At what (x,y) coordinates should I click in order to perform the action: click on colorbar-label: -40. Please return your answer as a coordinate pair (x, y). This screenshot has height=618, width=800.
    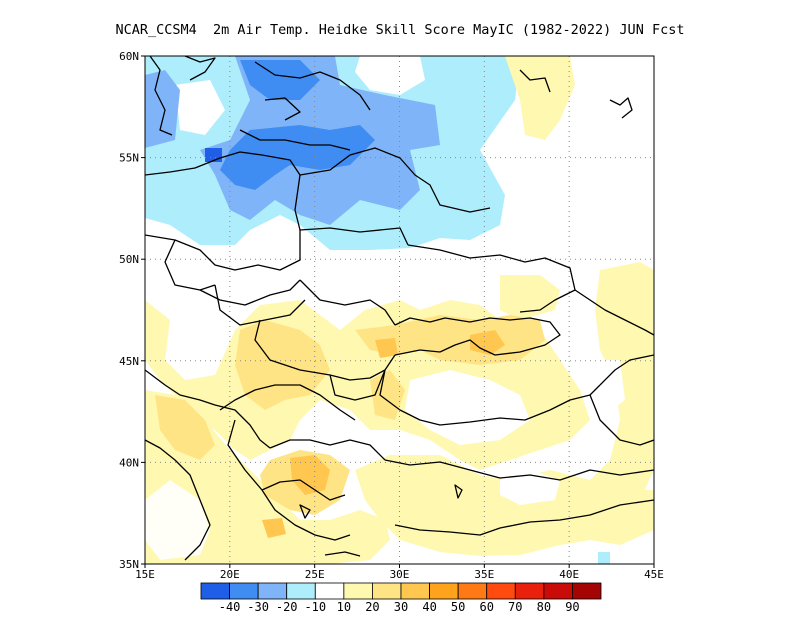
    Looking at the image, I should click on (230, 607).